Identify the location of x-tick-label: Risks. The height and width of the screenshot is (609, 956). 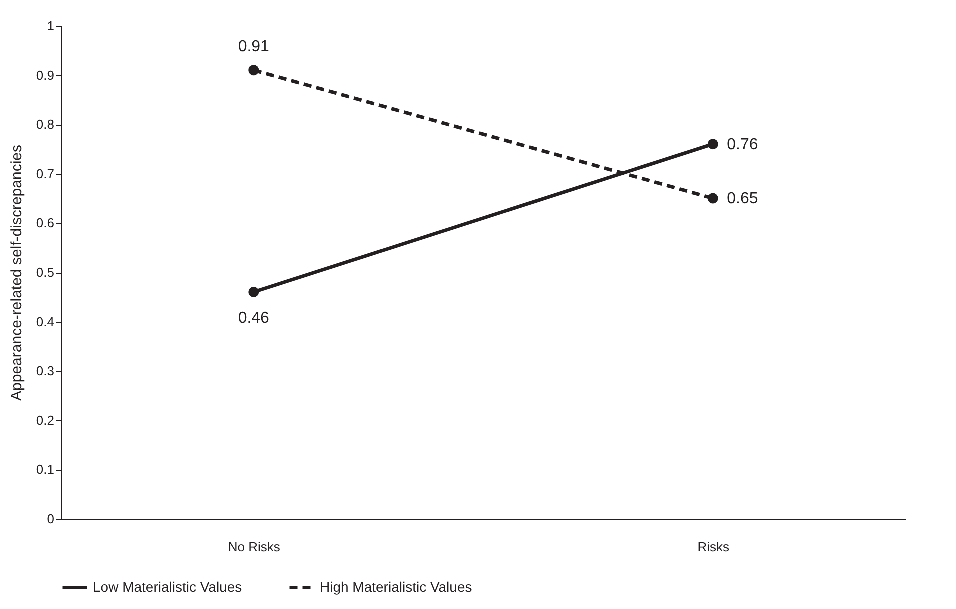
(714, 547).